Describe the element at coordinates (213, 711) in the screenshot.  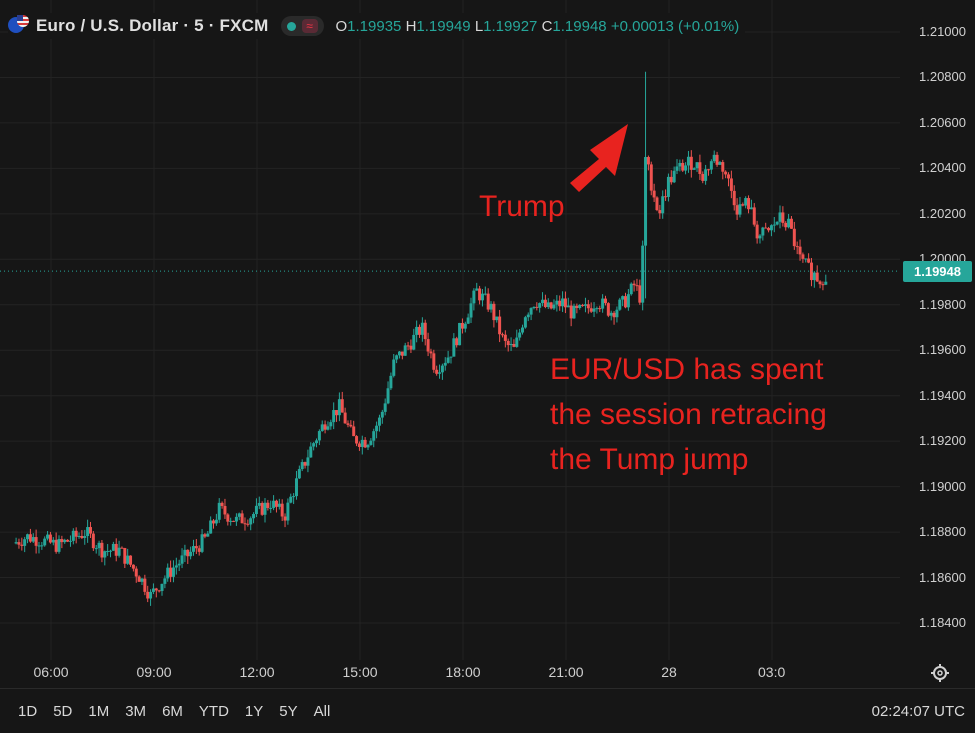
I see `range-button-ytd: YTD` at that location.